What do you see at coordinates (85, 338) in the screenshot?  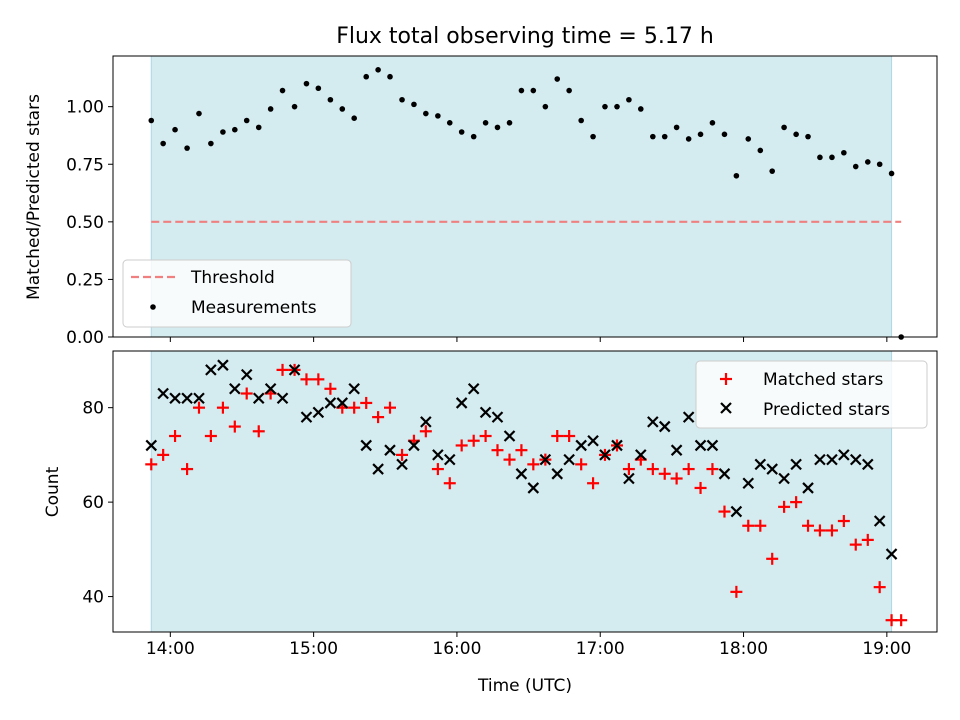 I see `y-tick-label: 0.00` at bounding box center [85, 338].